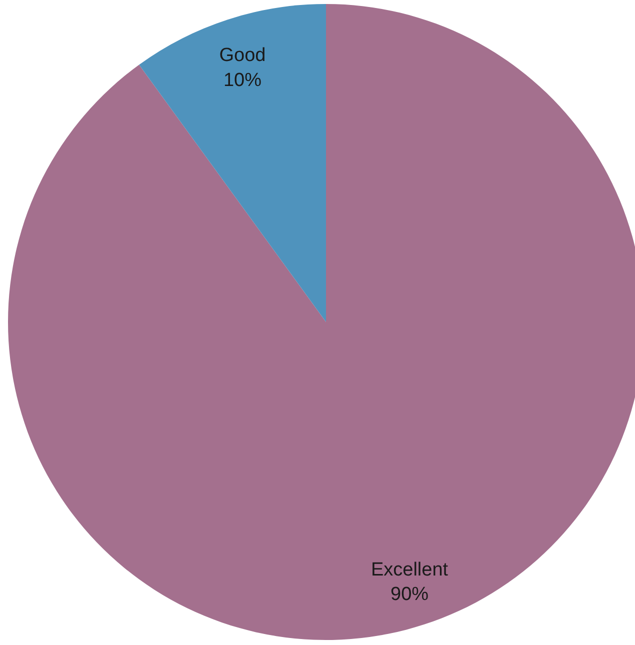 The width and height of the screenshot is (635, 645). Describe the element at coordinates (242, 80) in the screenshot. I see `data-label: 10%` at that location.